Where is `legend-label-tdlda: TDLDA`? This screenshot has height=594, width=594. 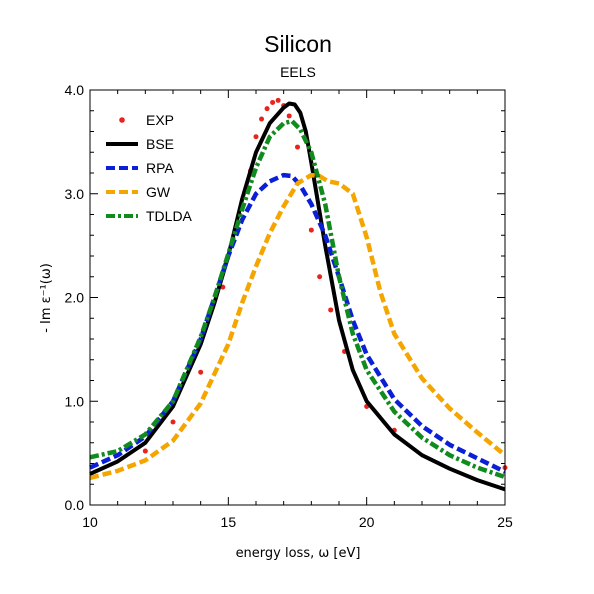
legend-label-tdlda: TDLDA is located at coordinates (169, 216).